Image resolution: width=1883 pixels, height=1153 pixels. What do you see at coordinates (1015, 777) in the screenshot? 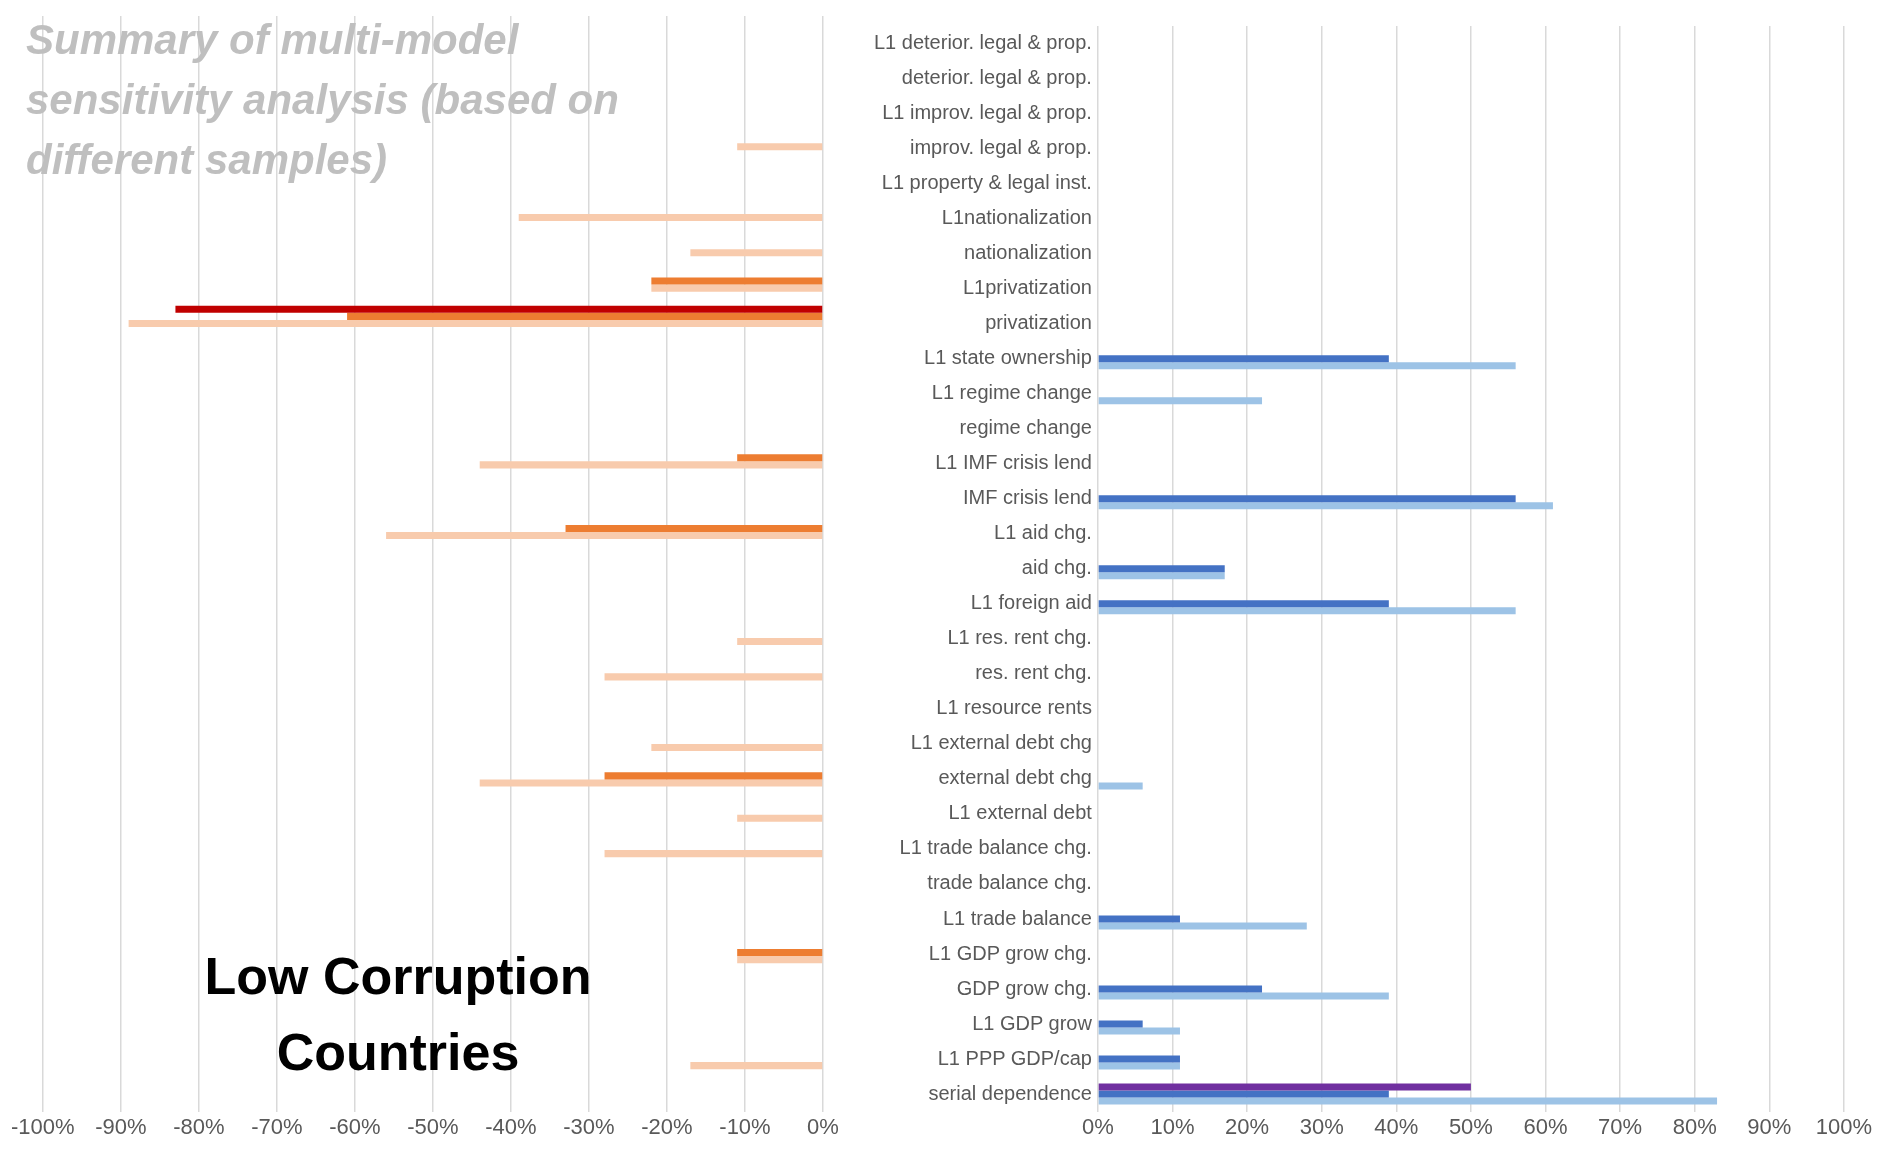
I see `y-tick-label: external debt chg` at bounding box center [1015, 777].